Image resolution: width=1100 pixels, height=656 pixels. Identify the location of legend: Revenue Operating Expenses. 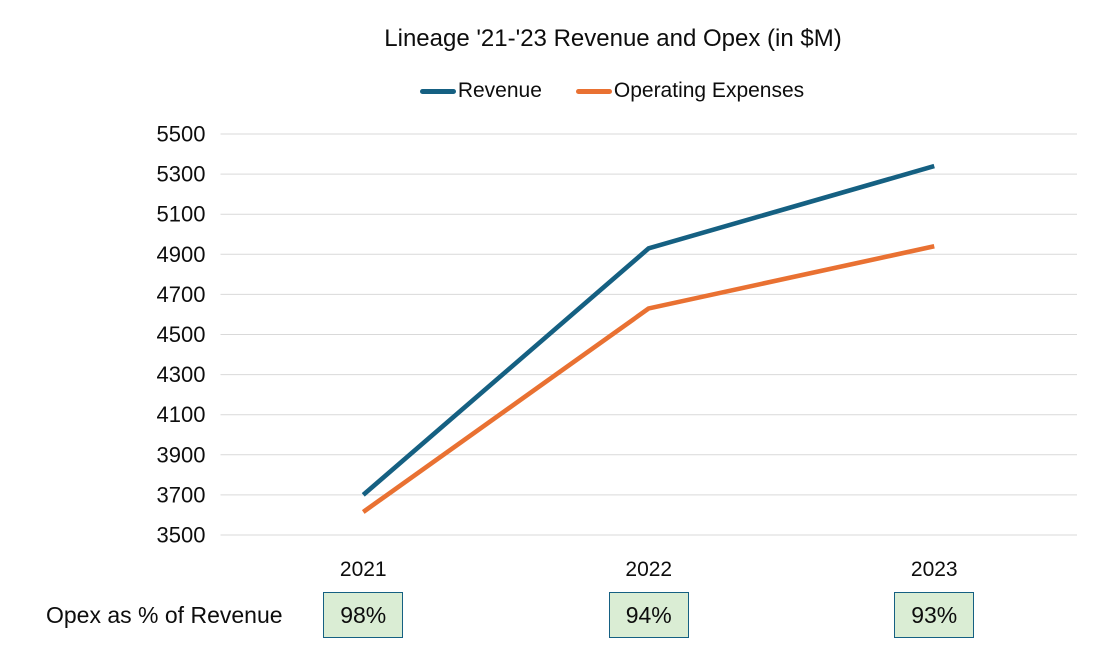
(550, 91).